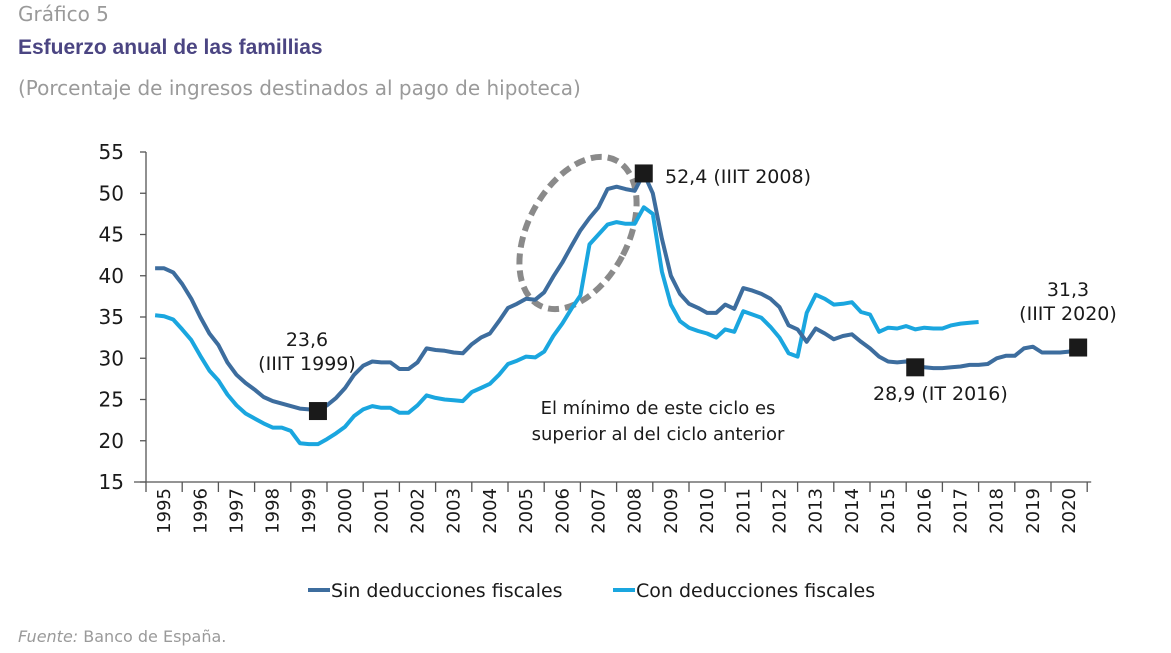  What do you see at coordinates (381, 511) in the screenshot?
I see `x-tick-label: 2001` at bounding box center [381, 511].